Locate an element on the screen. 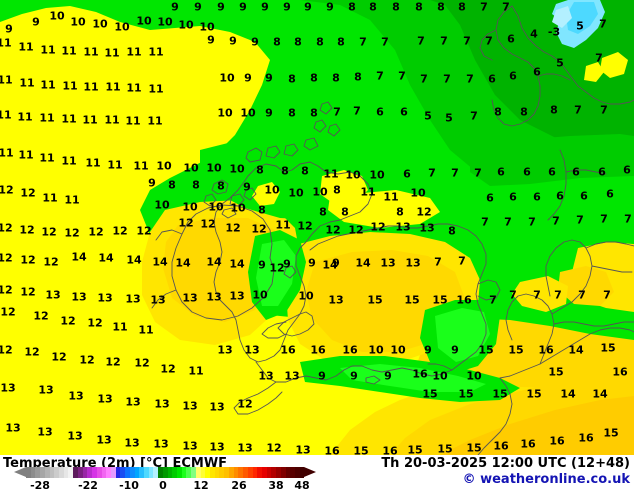 Image resolution: width=634 pixels, height=490 pixels. color-scale-bar is located at coordinates (165, 472).